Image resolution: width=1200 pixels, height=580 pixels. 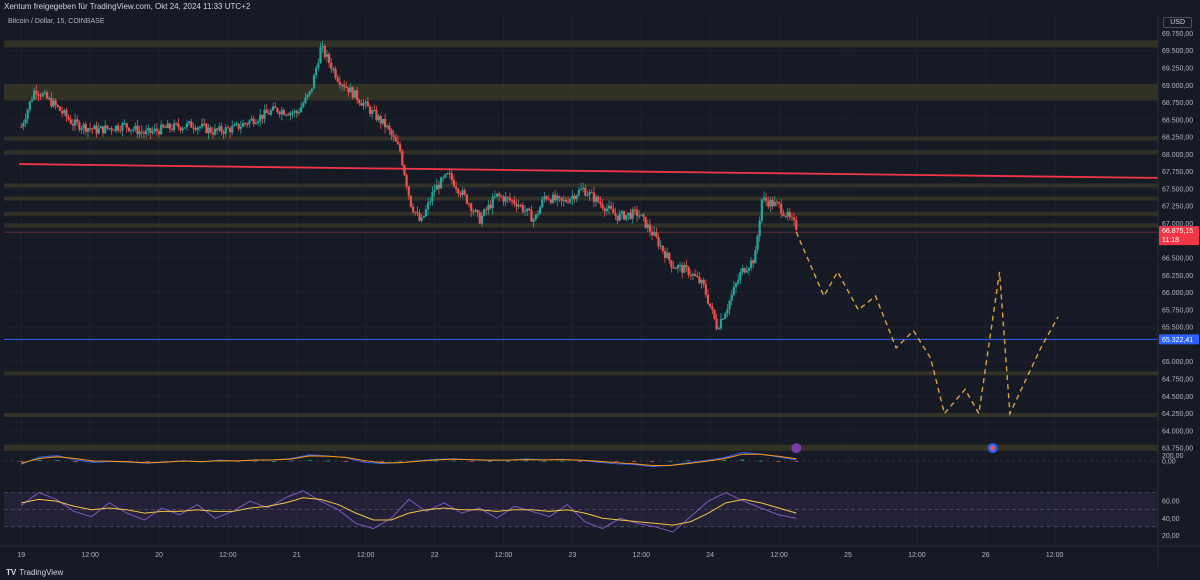 What do you see at coordinates (1177, 207) in the screenshot?
I see `price-tick-label: 67.250,00` at bounding box center [1177, 207].